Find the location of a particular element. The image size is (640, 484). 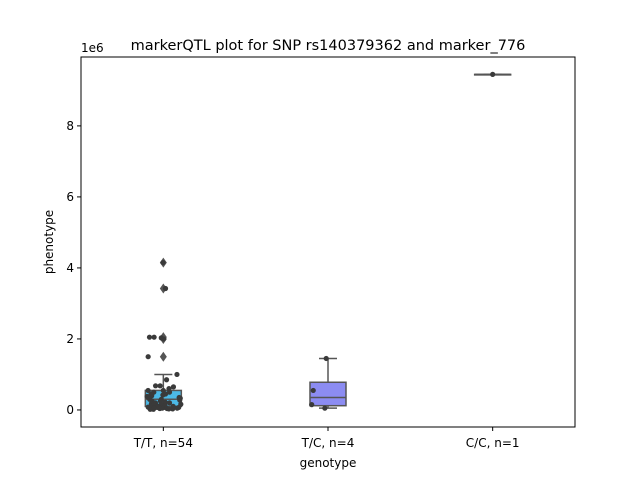

y-tick-label: 2 is located at coordinates (70, 339).